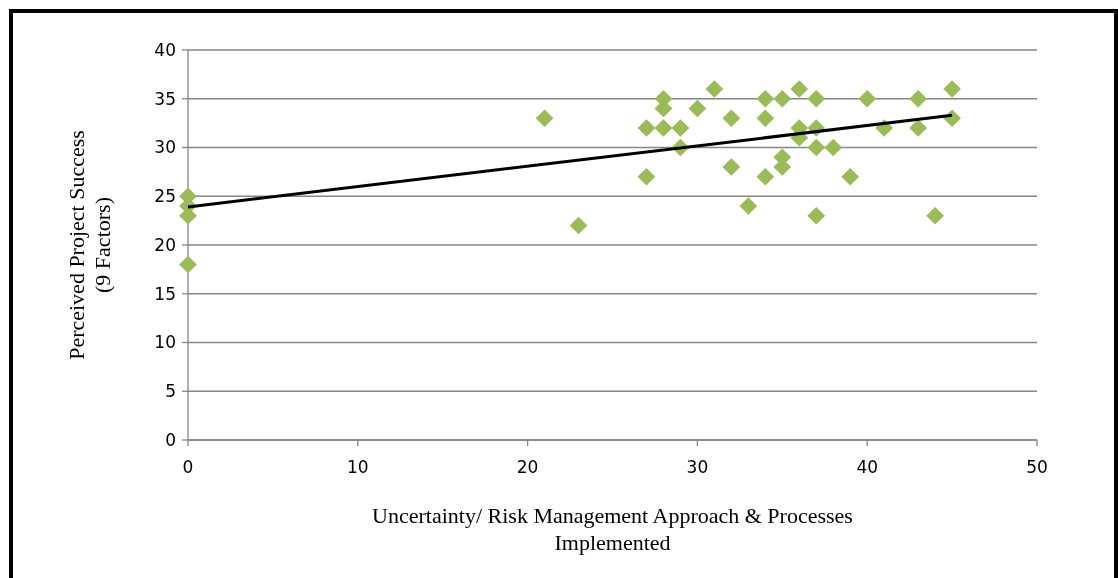  What do you see at coordinates (170, 391) in the screenshot?
I see `y-tick-label: 5` at bounding box center [170, 391].